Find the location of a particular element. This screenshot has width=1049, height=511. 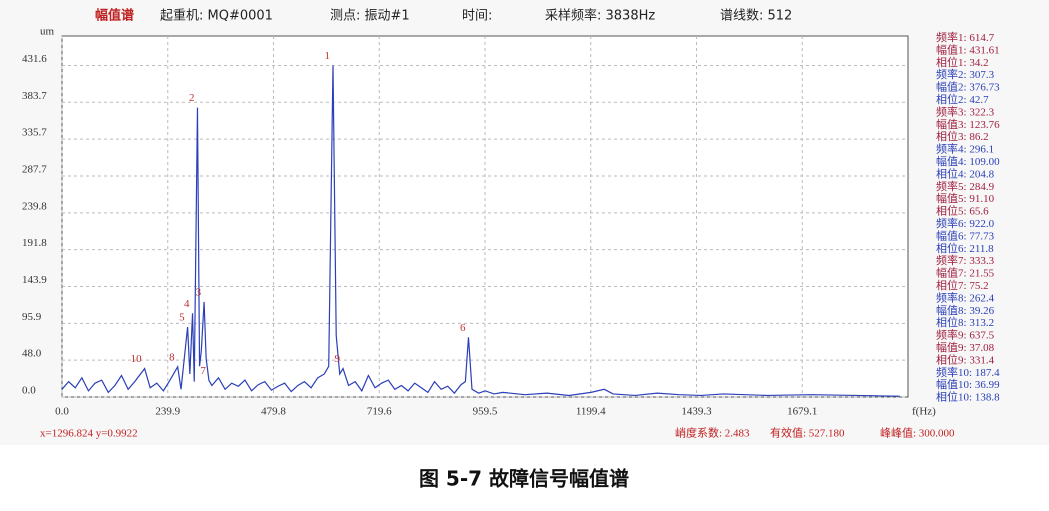

peak-readout: 相位9: 331.4 is located at coordinates (965, 359).